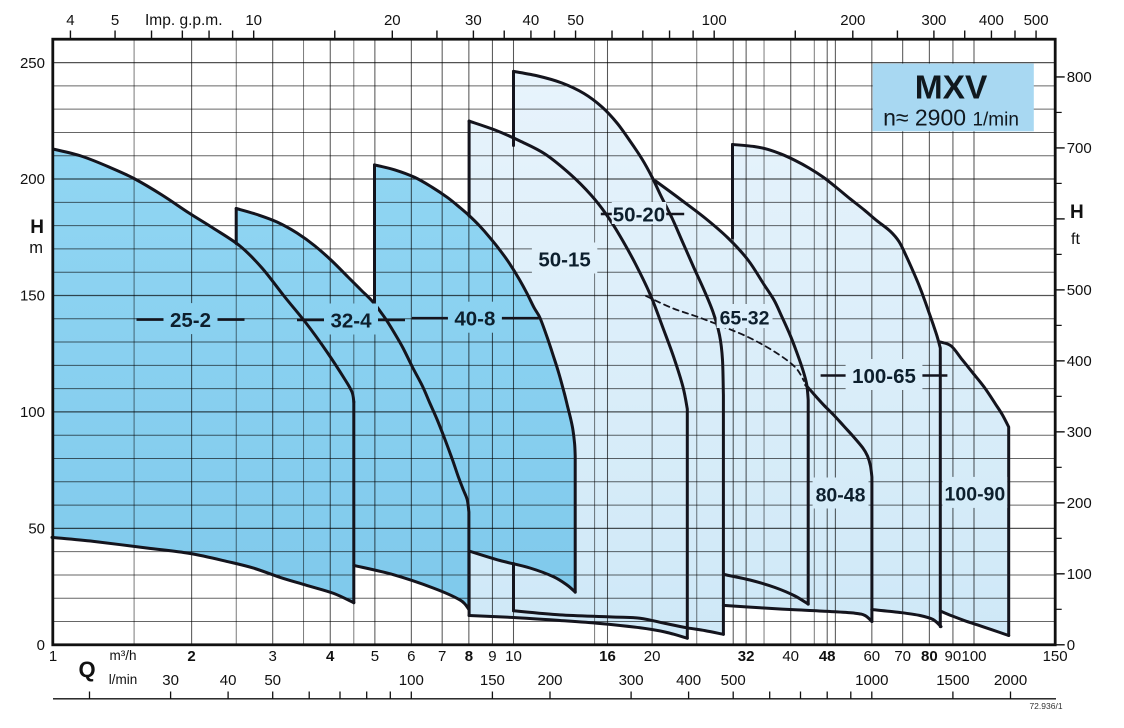 The width and height of the screenshot is (1124, 728). What do you see at coordinates (607, 656) in the screenshot?
I see `svg-text: 16` at bounding box center [607, 656].